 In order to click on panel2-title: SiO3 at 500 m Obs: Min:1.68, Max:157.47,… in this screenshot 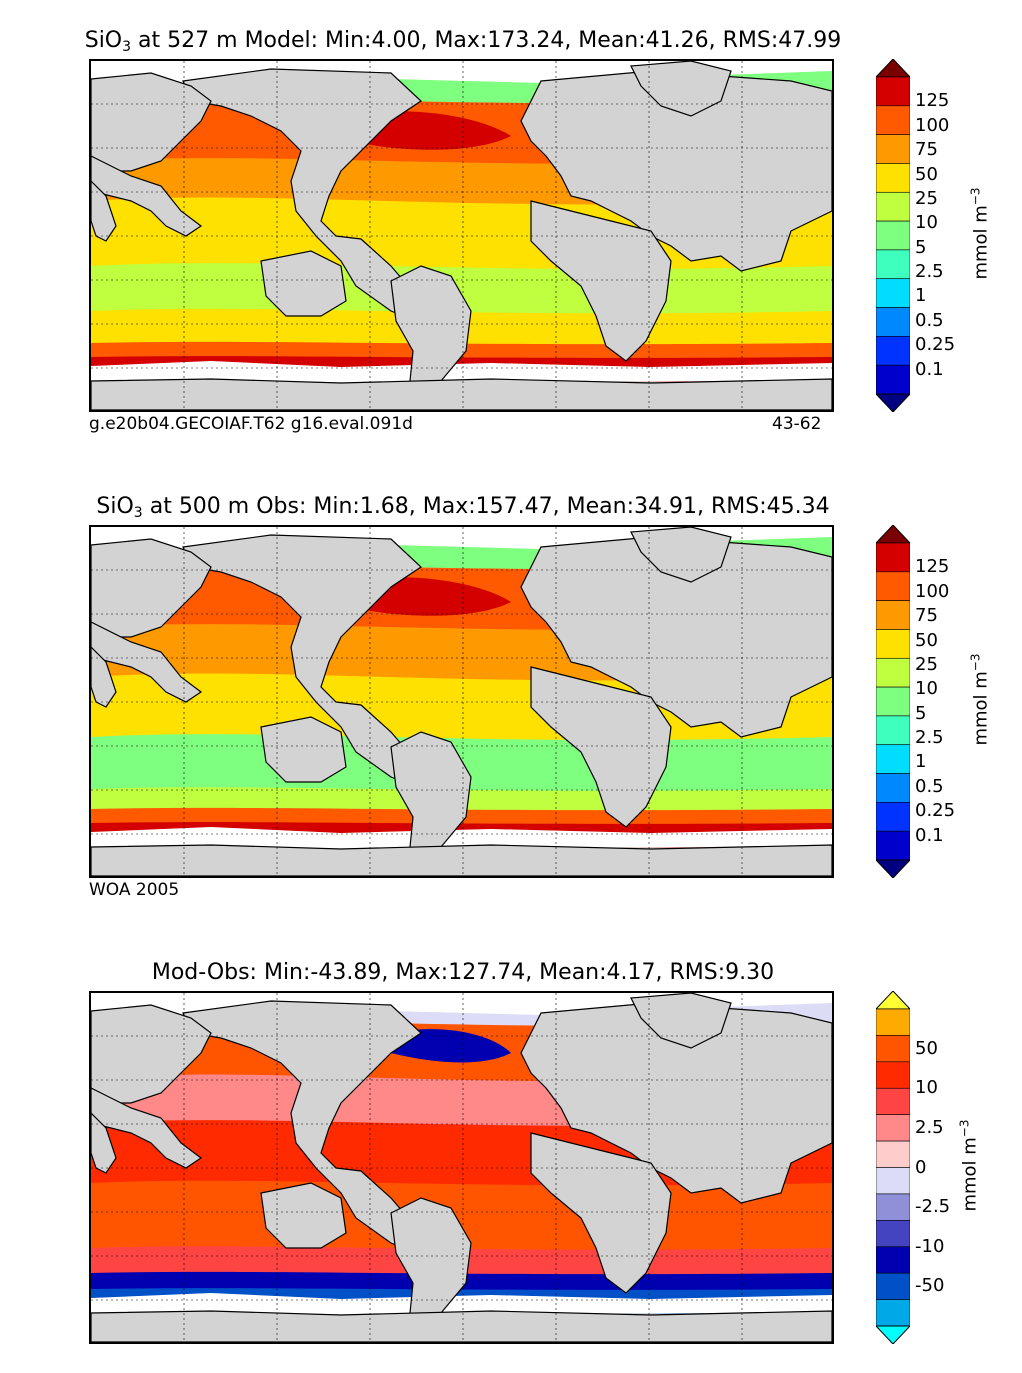, I will do `click(463, 507)`.